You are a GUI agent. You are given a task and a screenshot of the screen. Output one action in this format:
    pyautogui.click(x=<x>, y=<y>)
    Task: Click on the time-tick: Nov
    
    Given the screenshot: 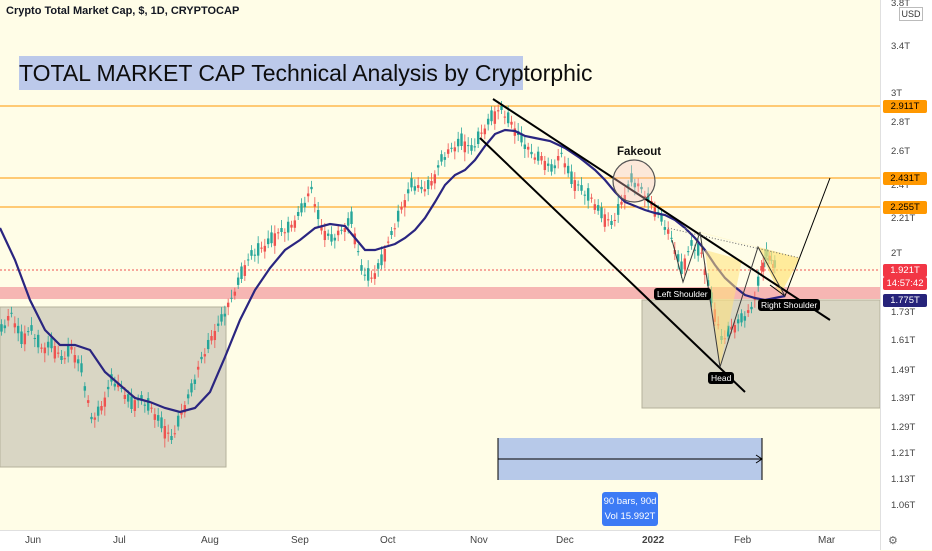 What is the action you would take?
    pyautogui.click(x=479, y=540)
    